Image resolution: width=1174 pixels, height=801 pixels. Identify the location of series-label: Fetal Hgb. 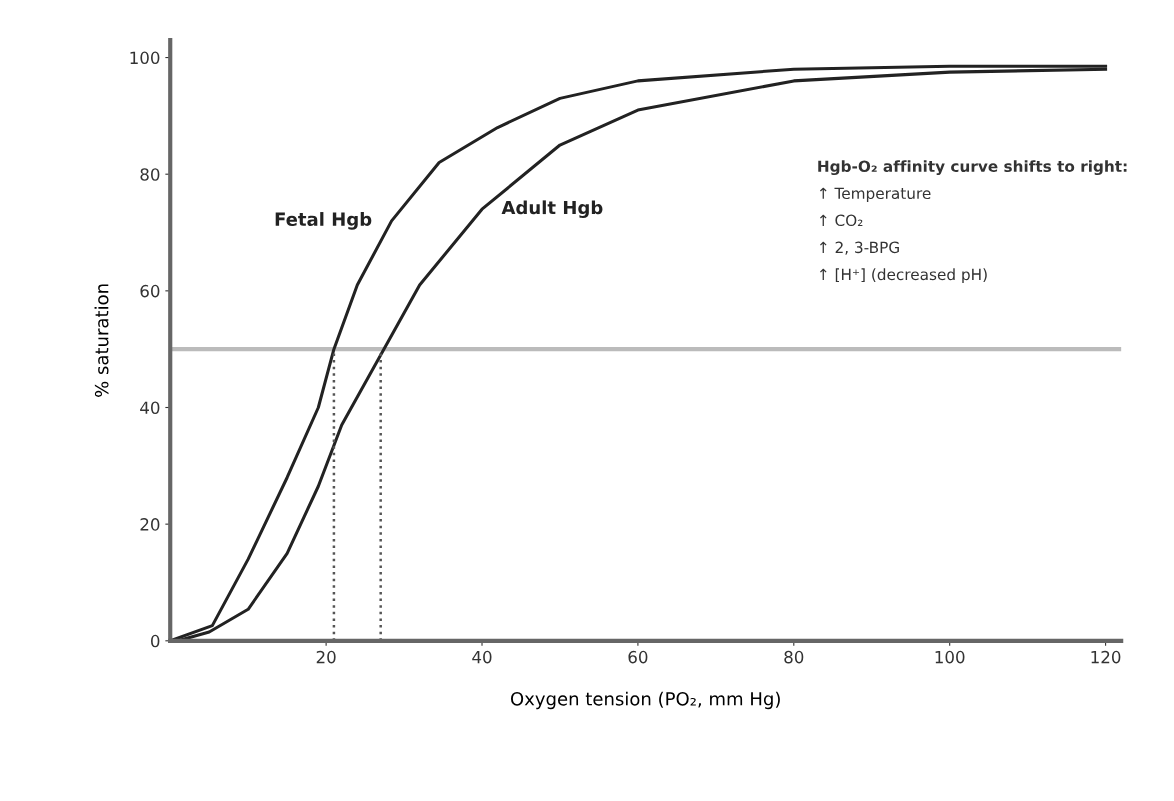
(323, 221).